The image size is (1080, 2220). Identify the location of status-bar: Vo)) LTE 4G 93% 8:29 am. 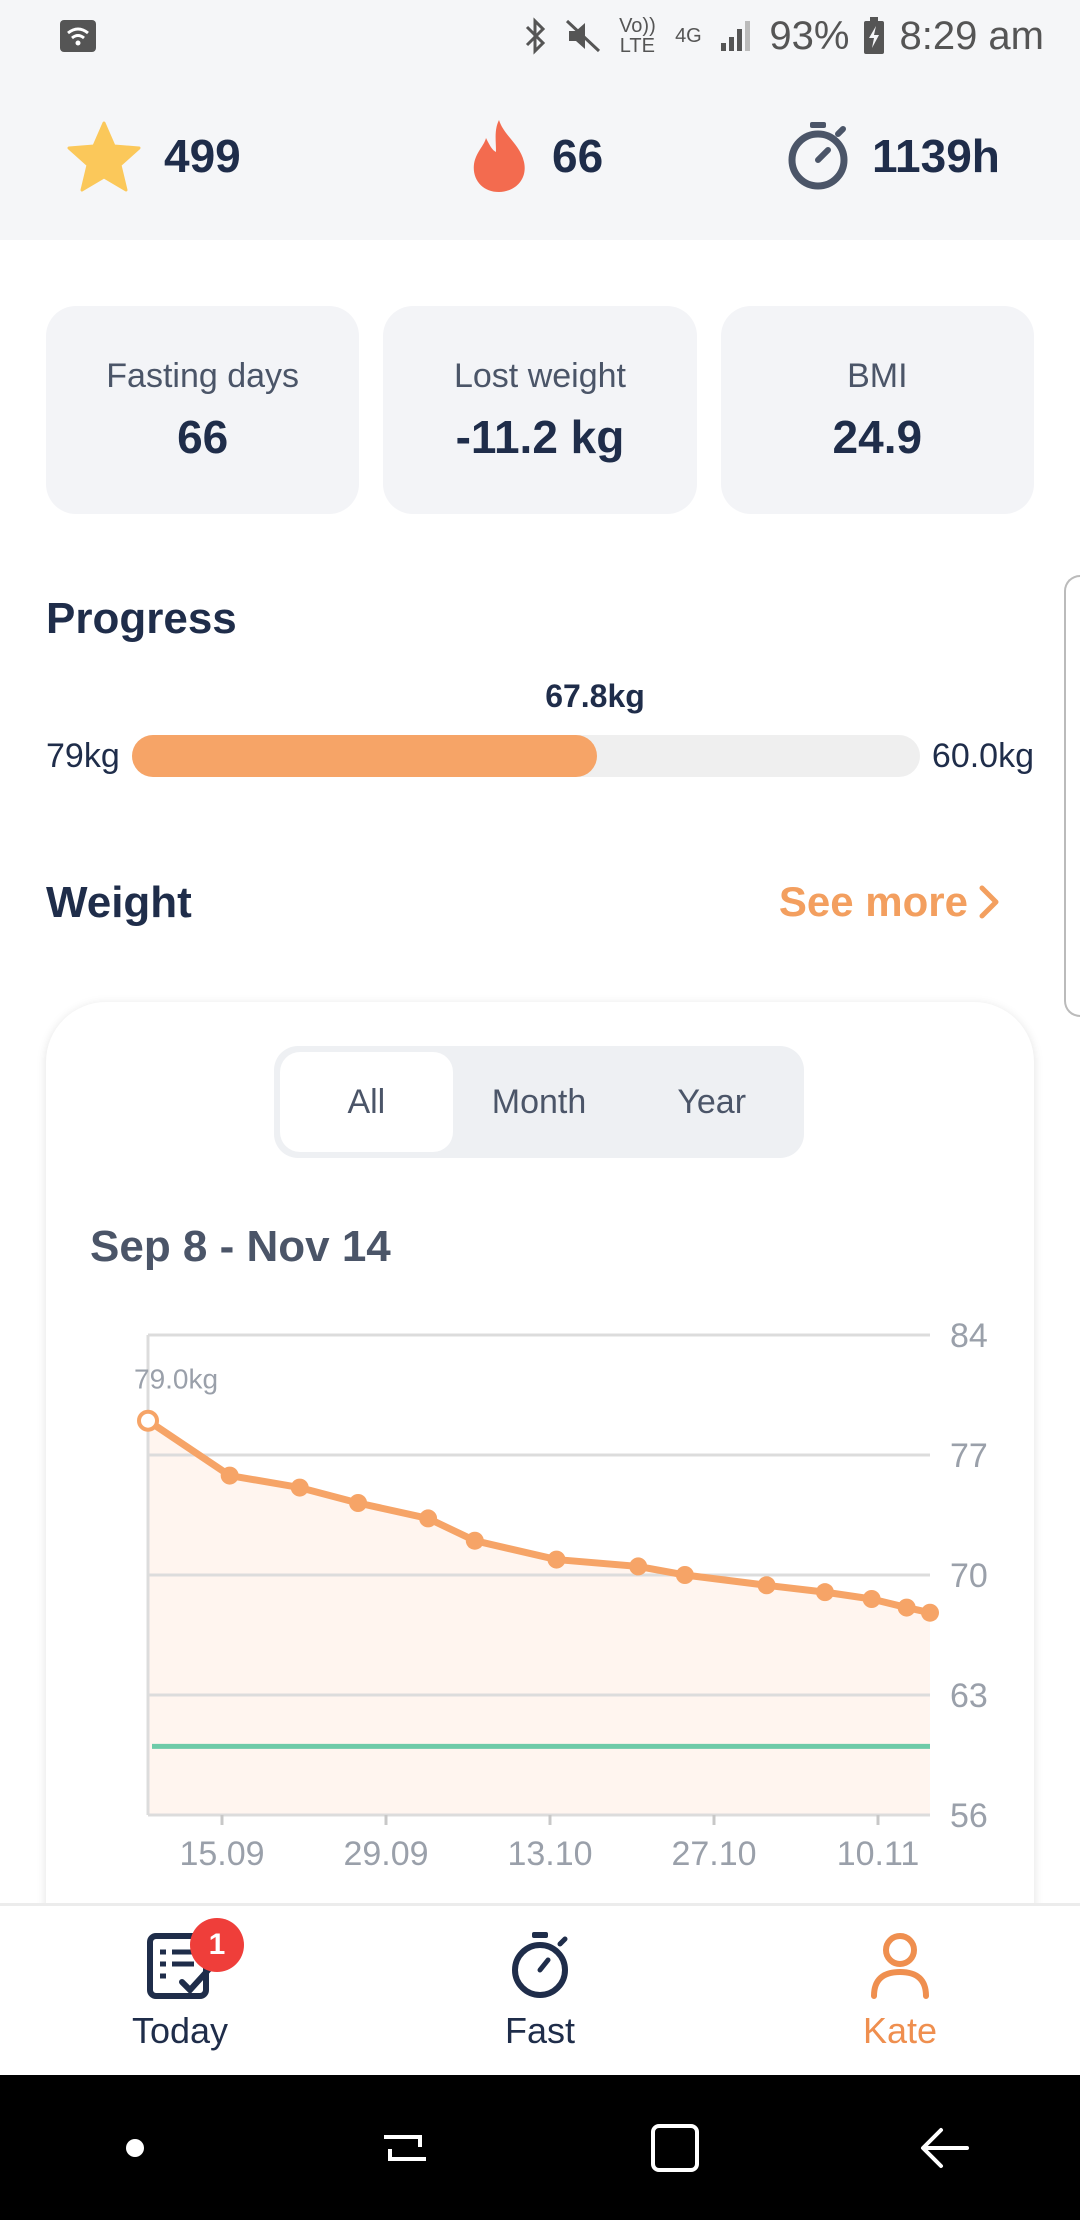
(540, 36).